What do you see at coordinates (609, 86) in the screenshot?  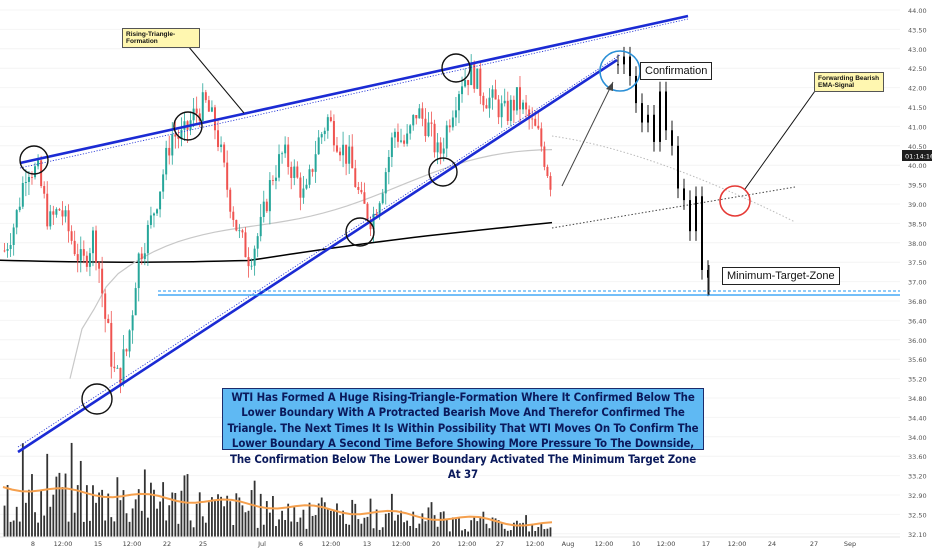 I see `confirmation-arrowhead` at bounding box center [609, 86].